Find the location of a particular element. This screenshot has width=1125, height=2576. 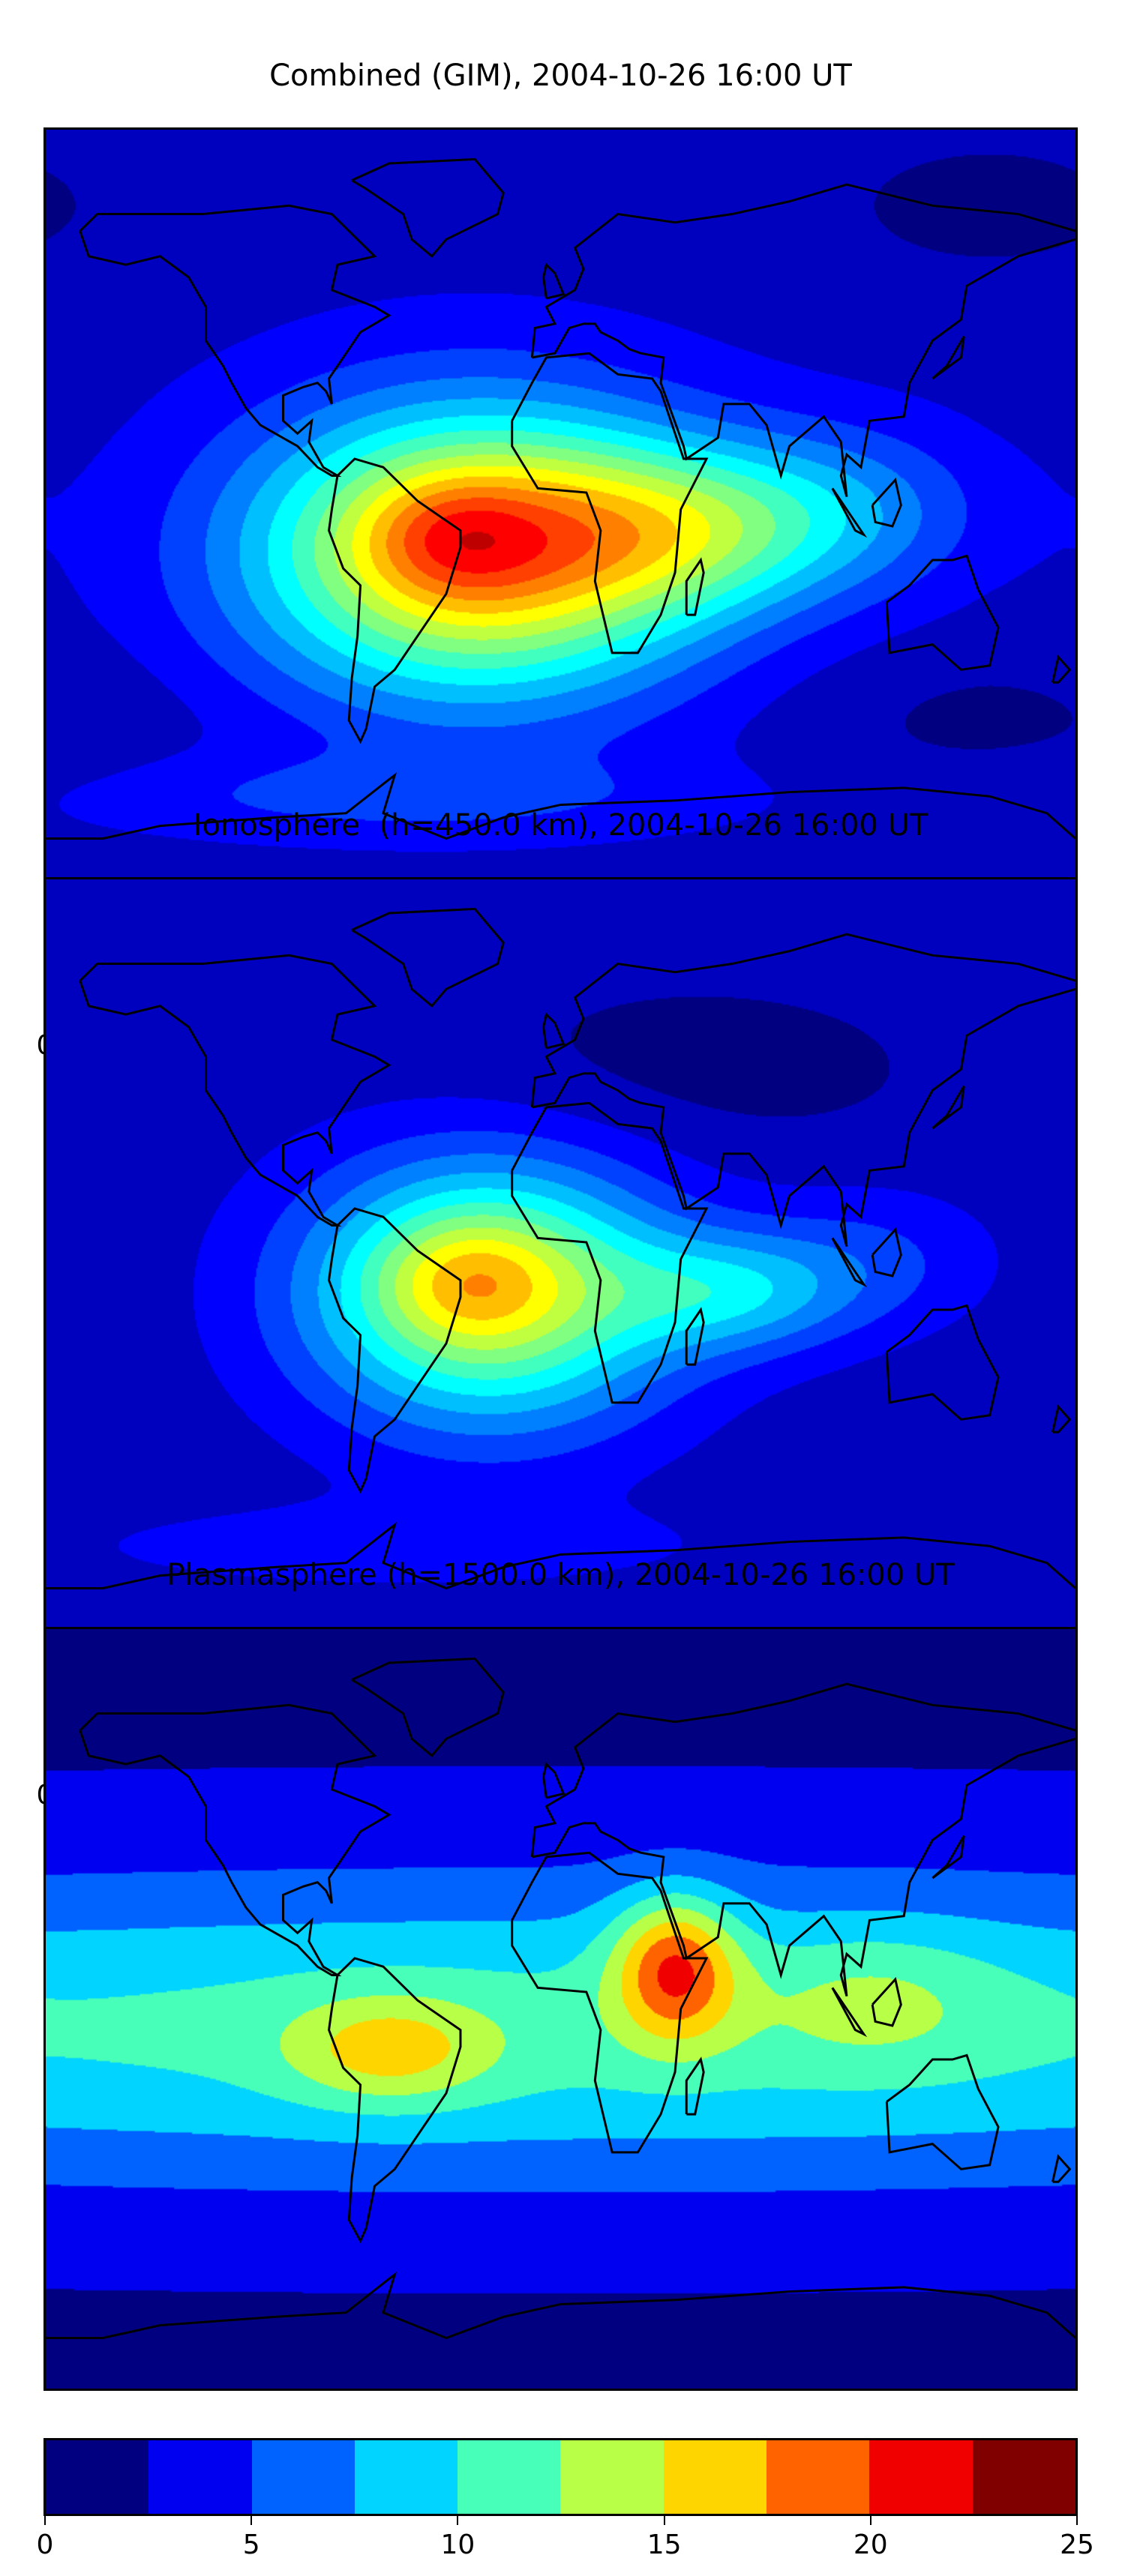

tick-label: 20 is located at coordinates (870, 2545).